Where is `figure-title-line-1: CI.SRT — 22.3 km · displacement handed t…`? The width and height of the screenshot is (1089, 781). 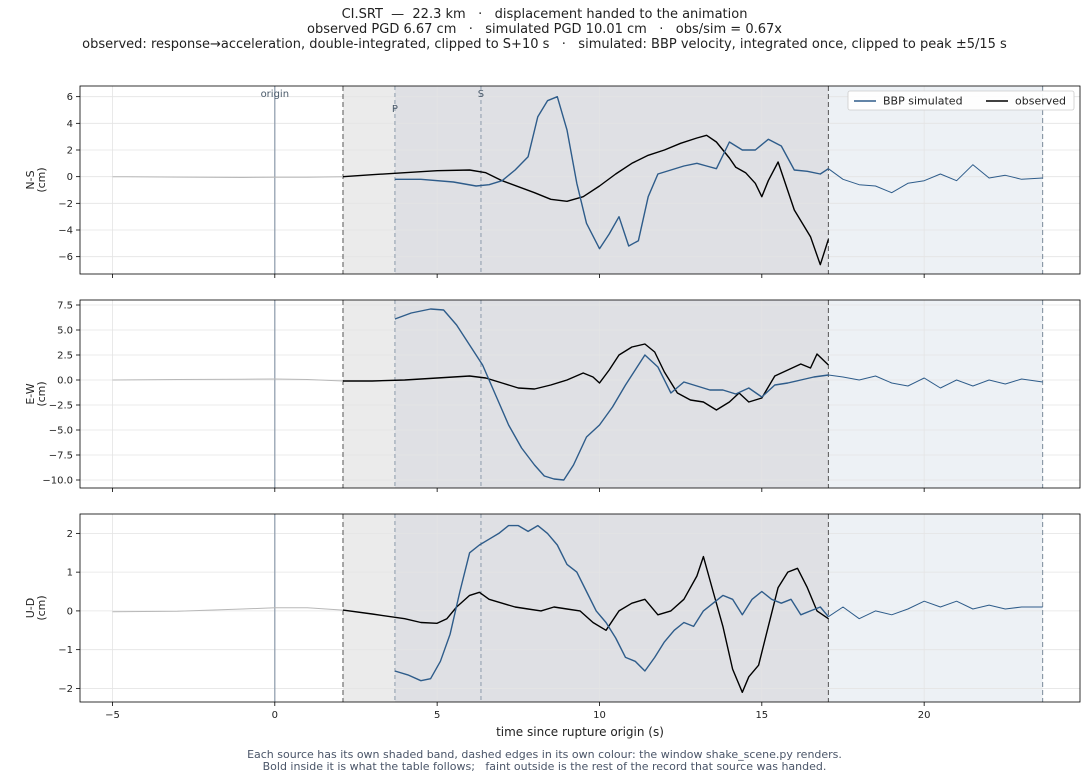
figure-title-line-1: CI.SRT — 22.3 km · displacement handed t… is located at coordinates (544, 14).